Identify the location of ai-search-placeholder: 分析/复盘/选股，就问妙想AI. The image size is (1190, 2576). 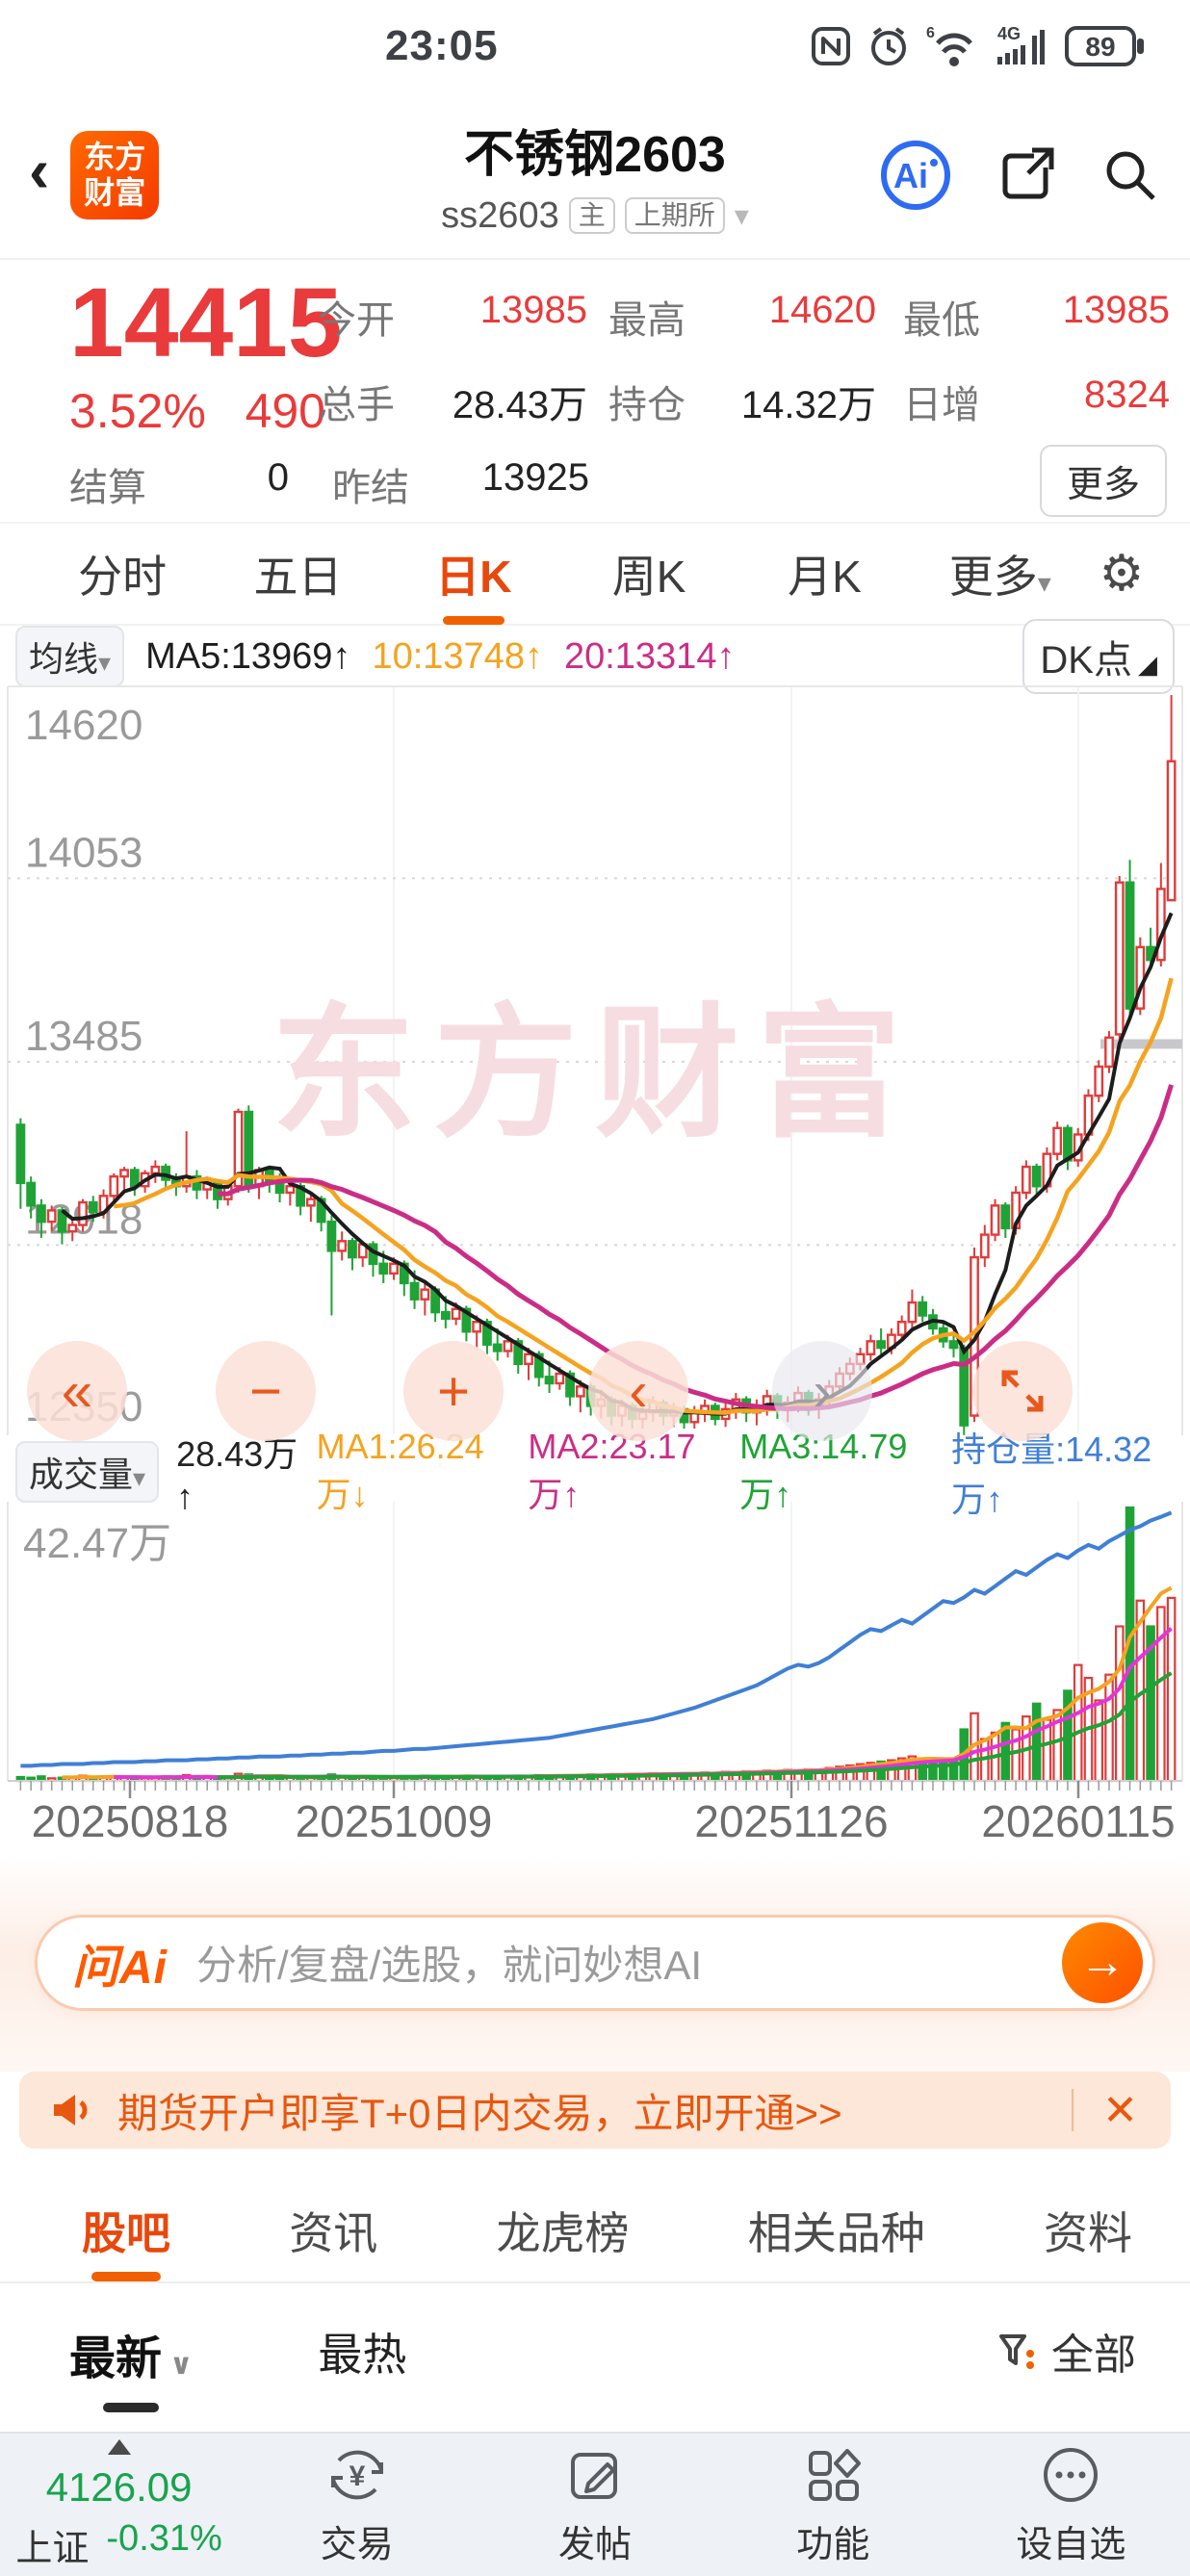
(450, 1966).